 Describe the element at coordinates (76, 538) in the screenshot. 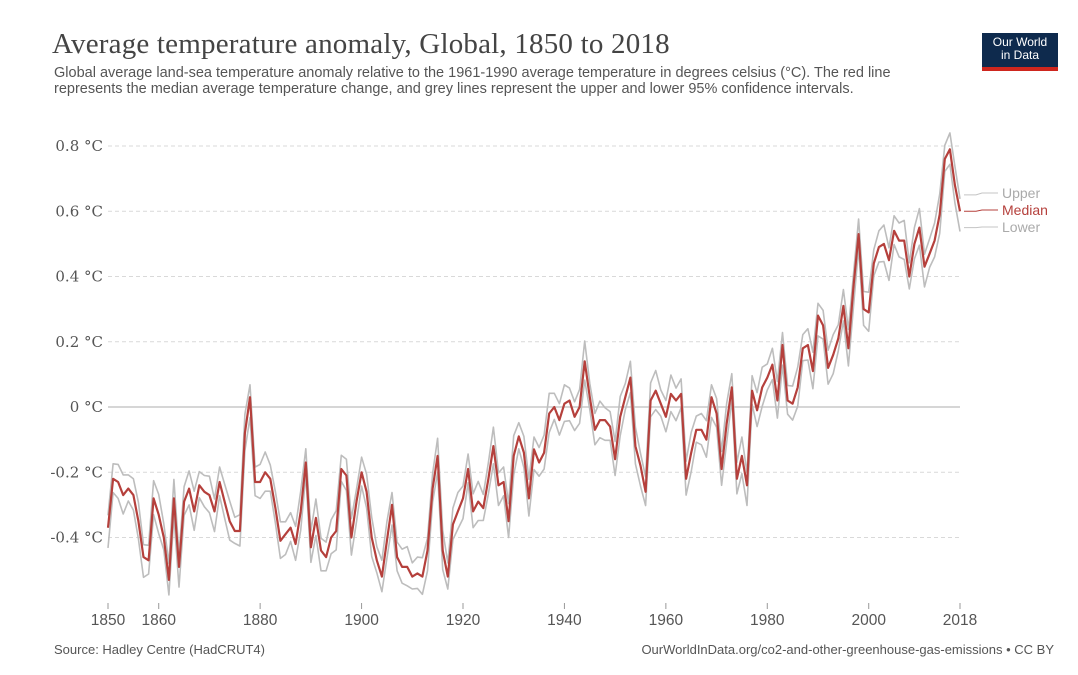

I see `y-tick-label: -0.4 °C` at that location.